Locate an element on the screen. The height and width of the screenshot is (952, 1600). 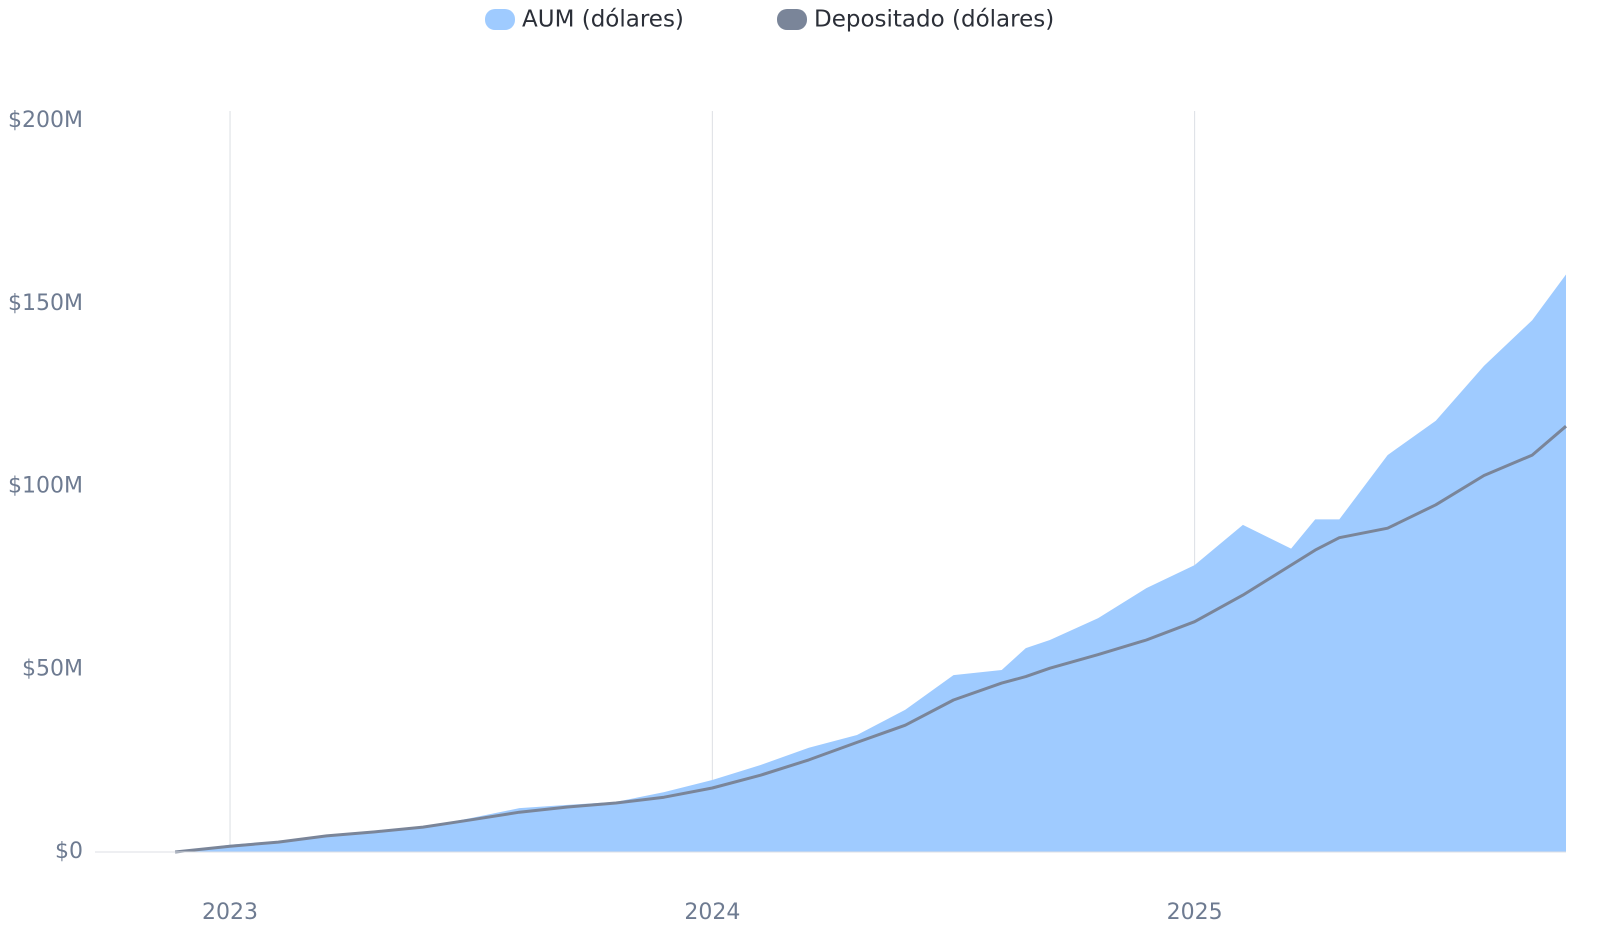
x-tick-label: 2025 is located at coordinates (1195, 912).